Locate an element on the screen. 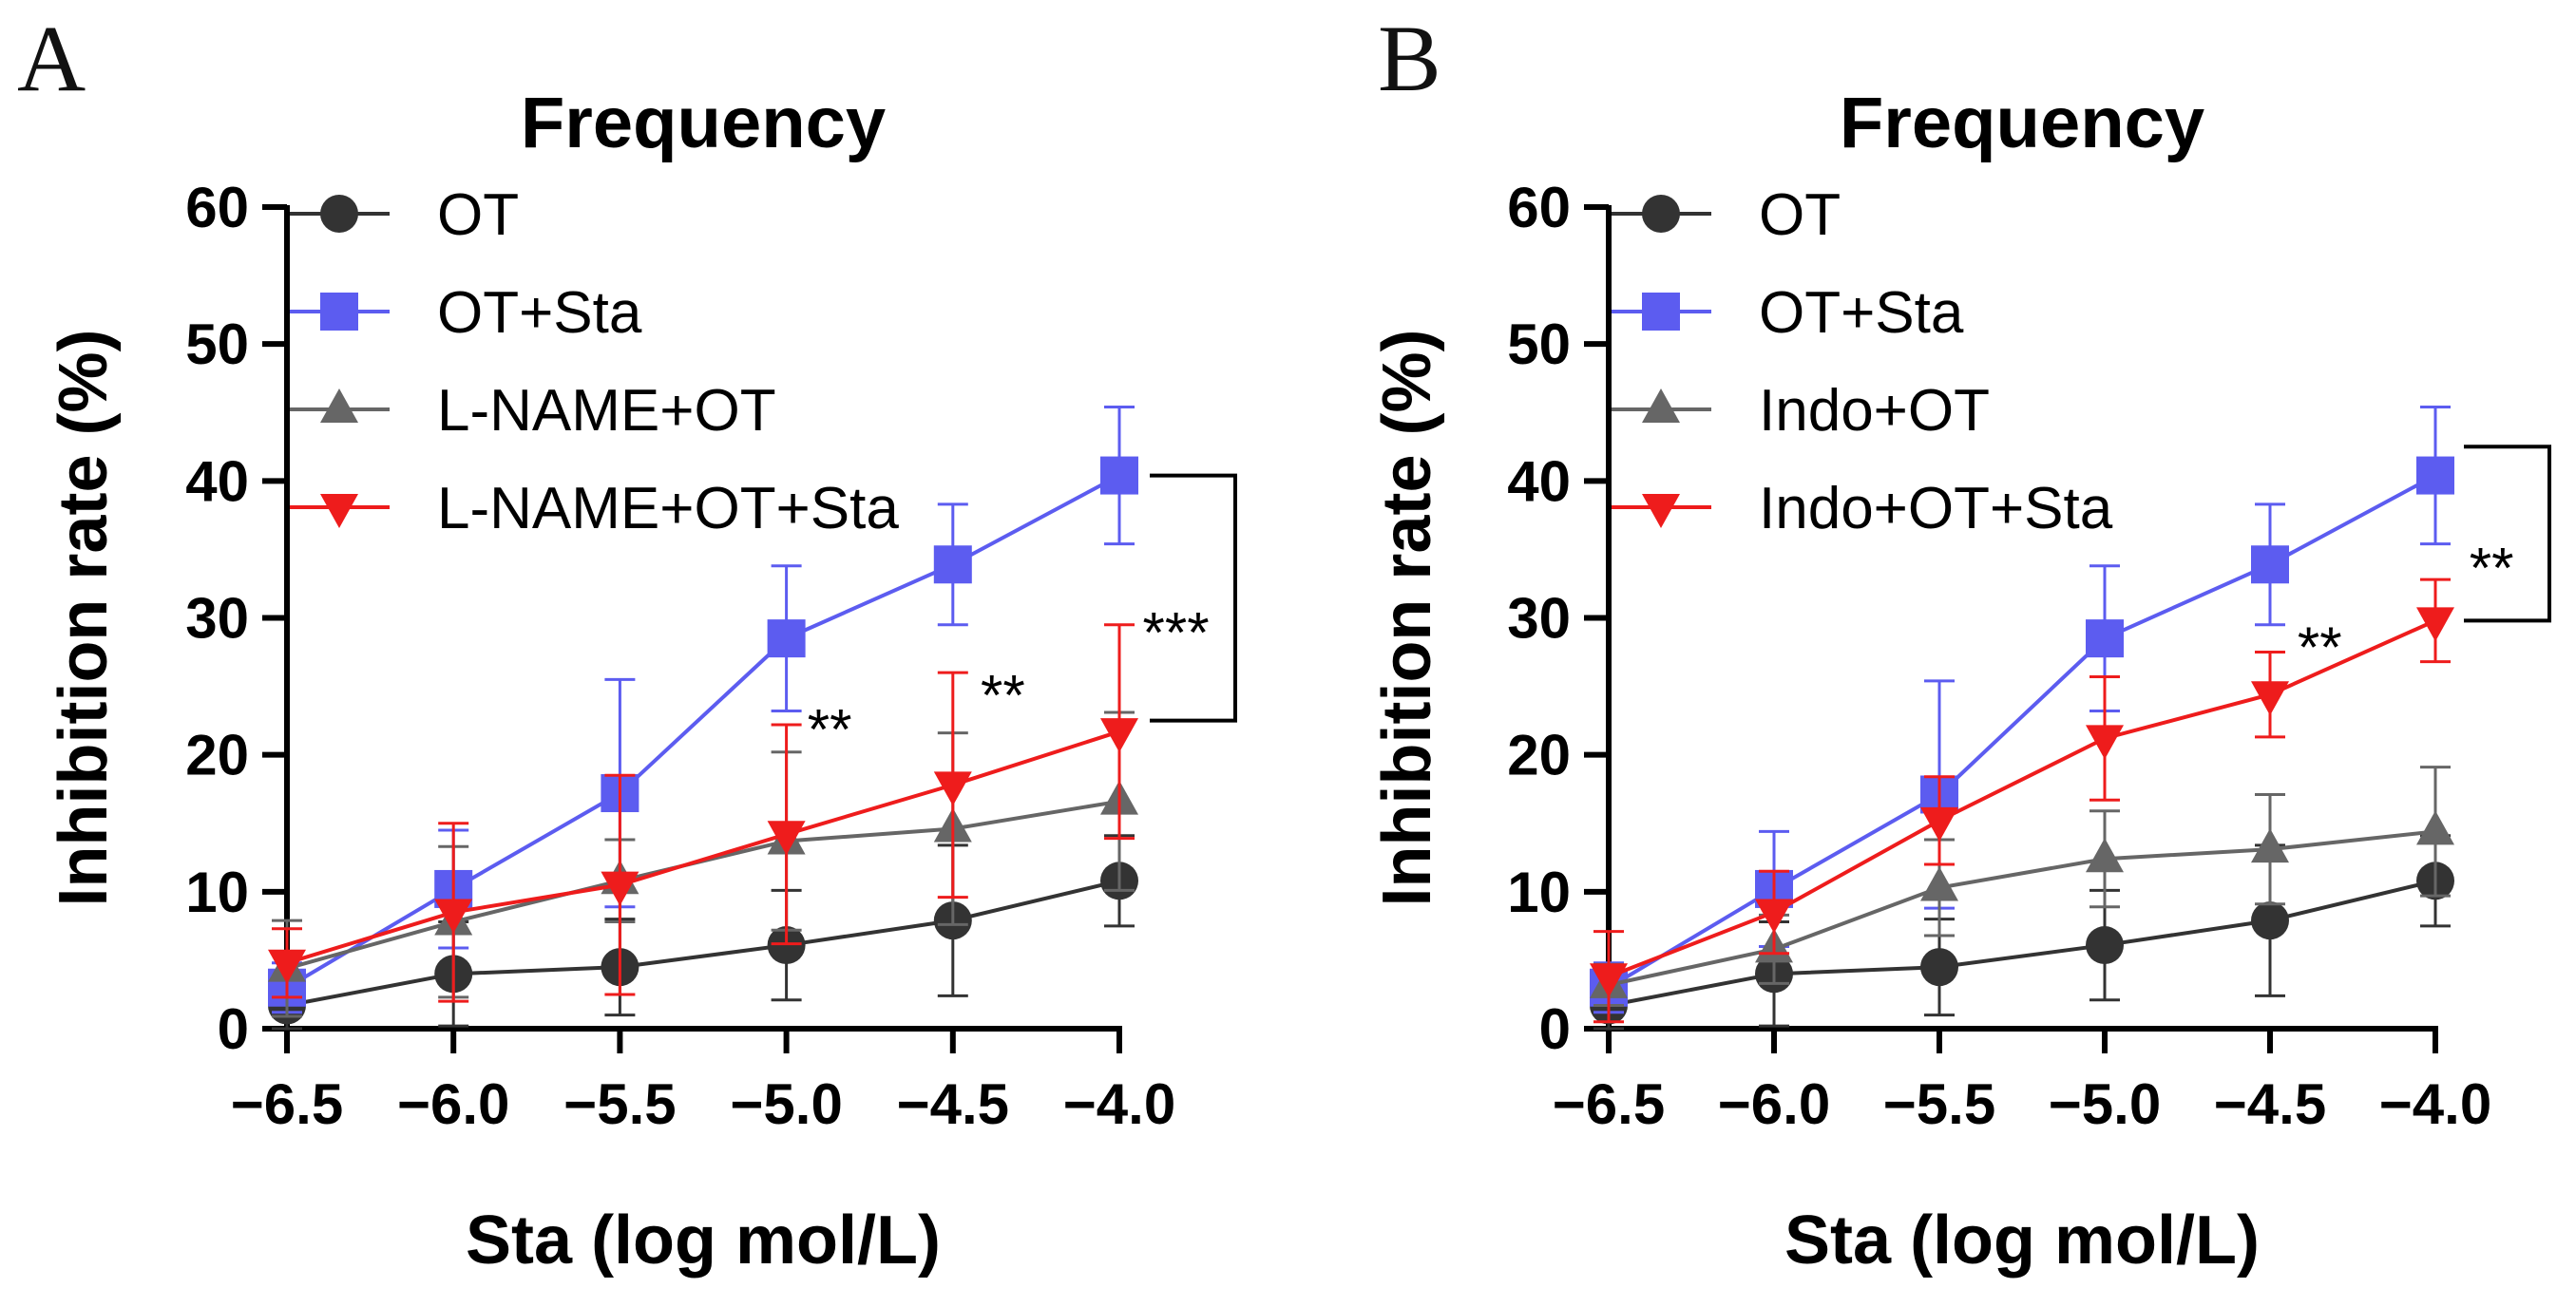 This screenshot has width=2576, height=1307. series-indo-ot is located at coordinates (2022, 886).